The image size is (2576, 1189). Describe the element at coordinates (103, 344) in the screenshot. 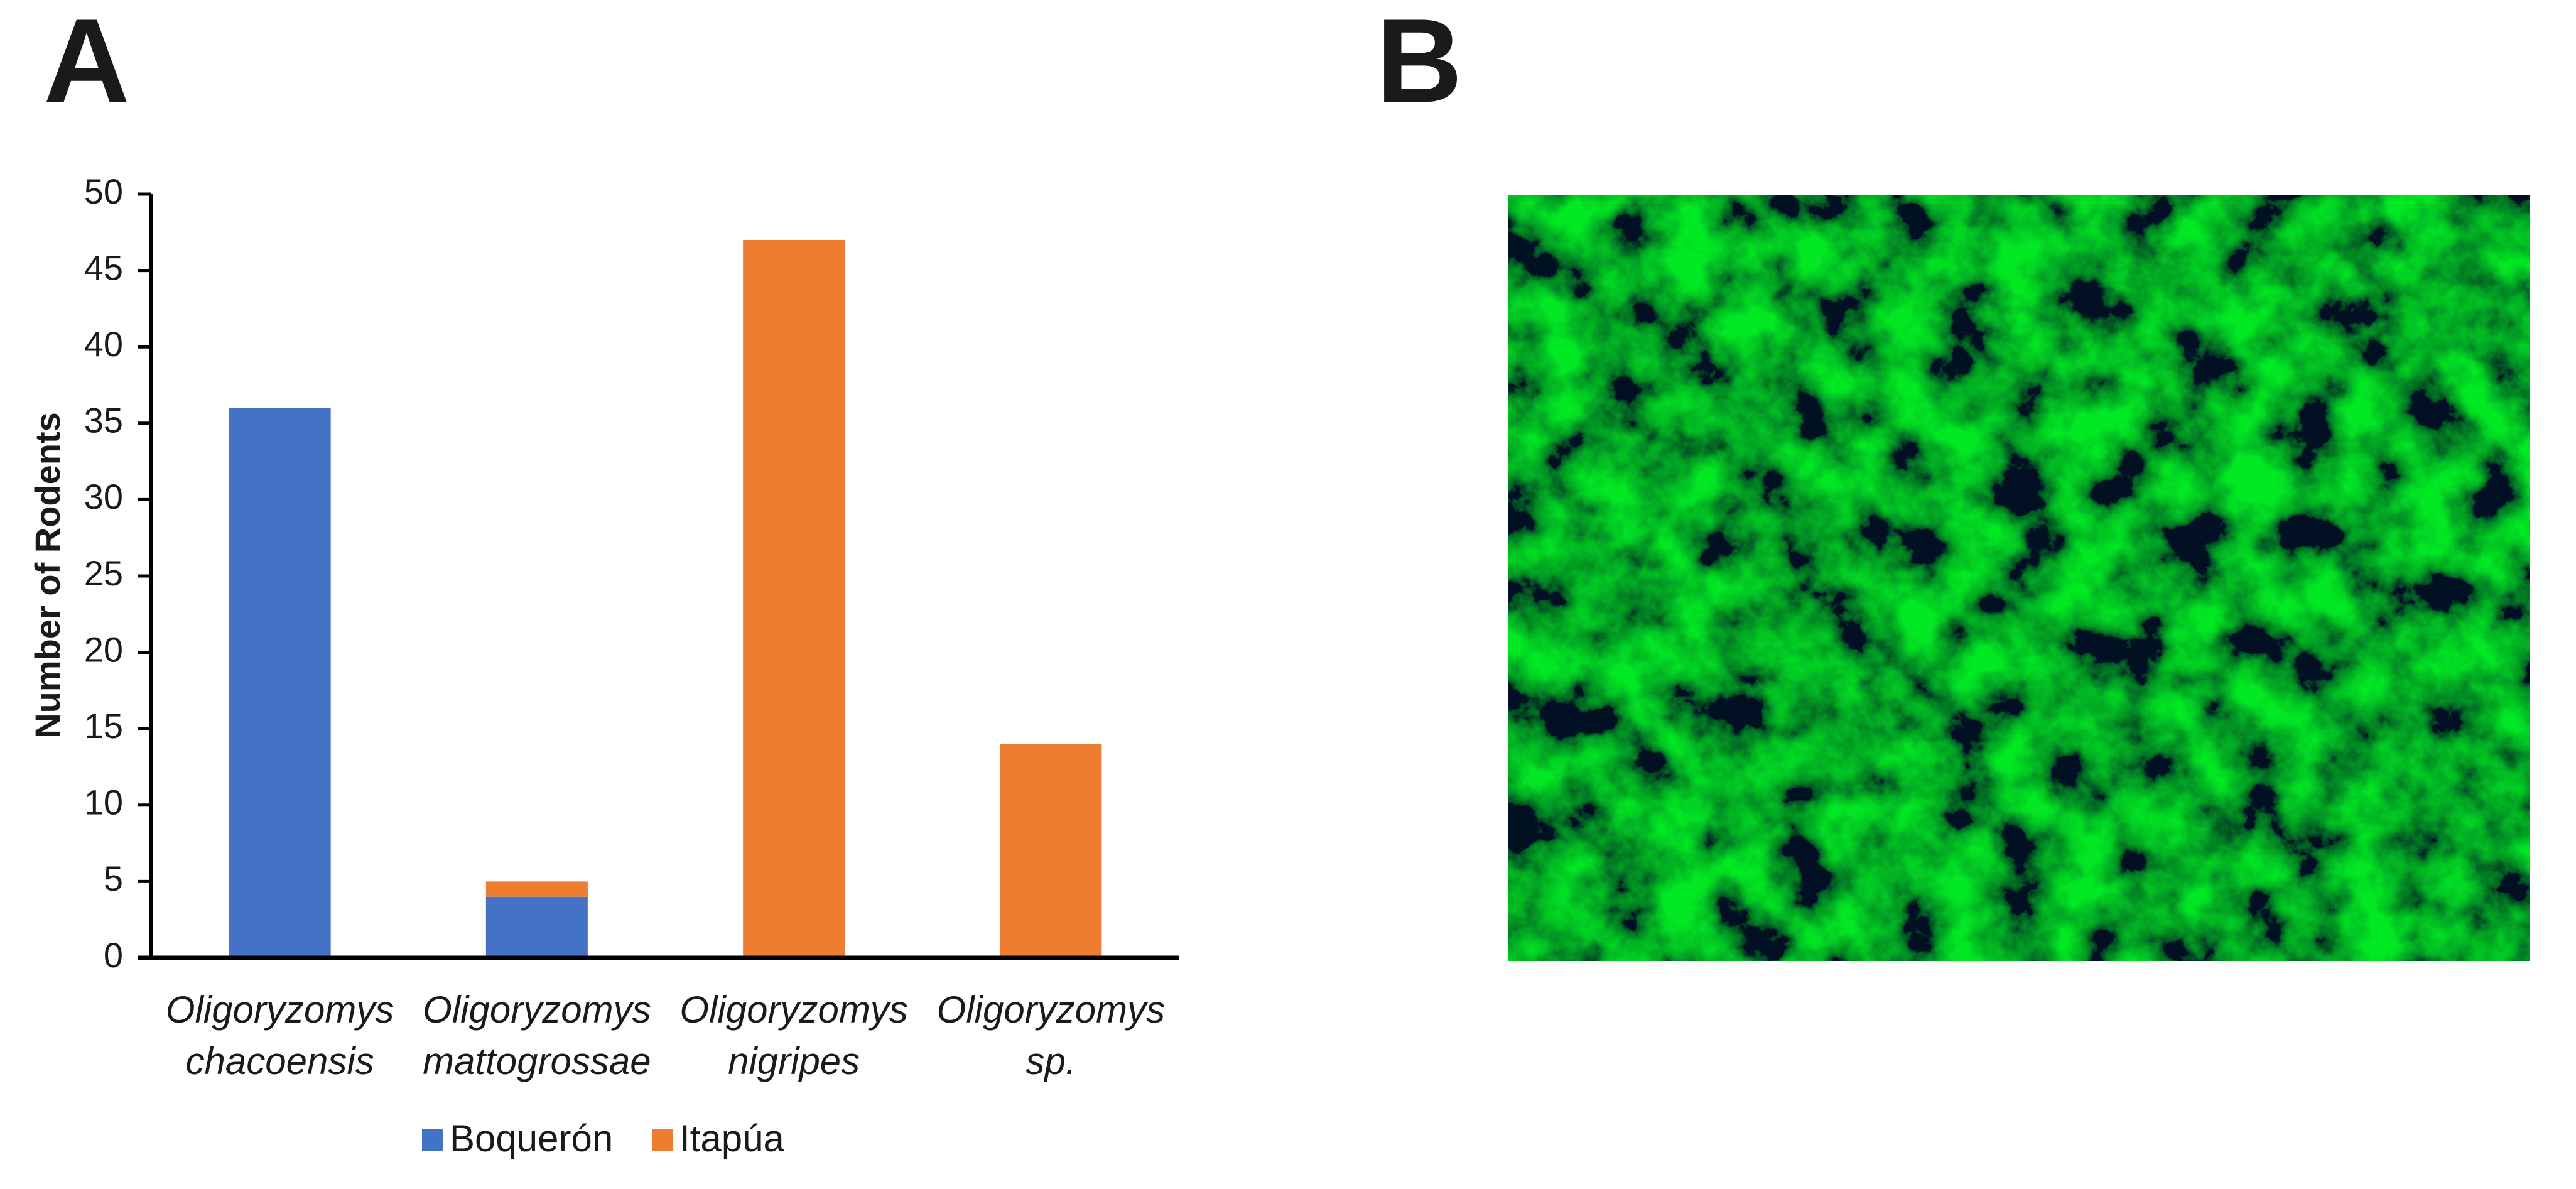

I see `y-tick-label: 40` at that location.